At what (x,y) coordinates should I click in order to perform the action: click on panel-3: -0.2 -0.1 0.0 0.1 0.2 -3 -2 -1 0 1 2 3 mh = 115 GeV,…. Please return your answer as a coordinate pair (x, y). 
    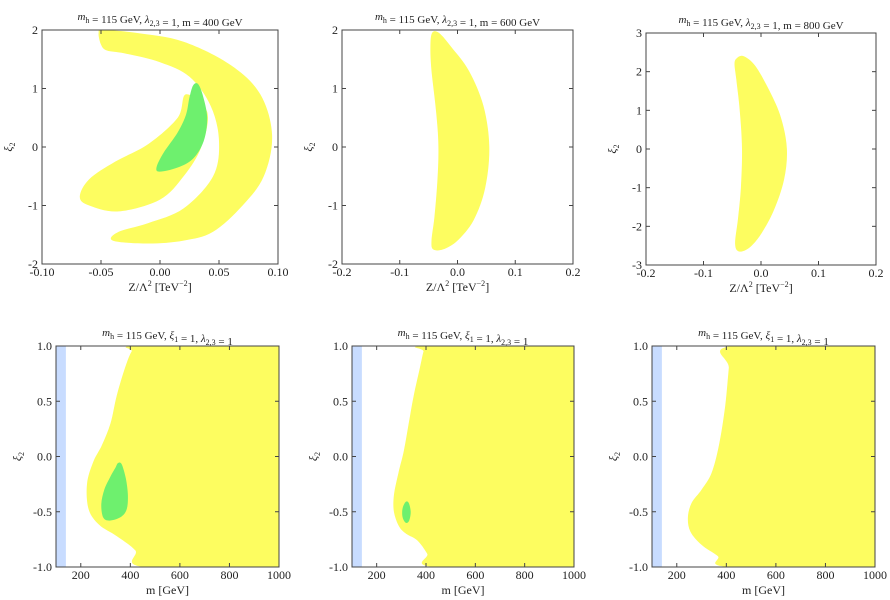
    Looking at the image, I should click on (744, 154).